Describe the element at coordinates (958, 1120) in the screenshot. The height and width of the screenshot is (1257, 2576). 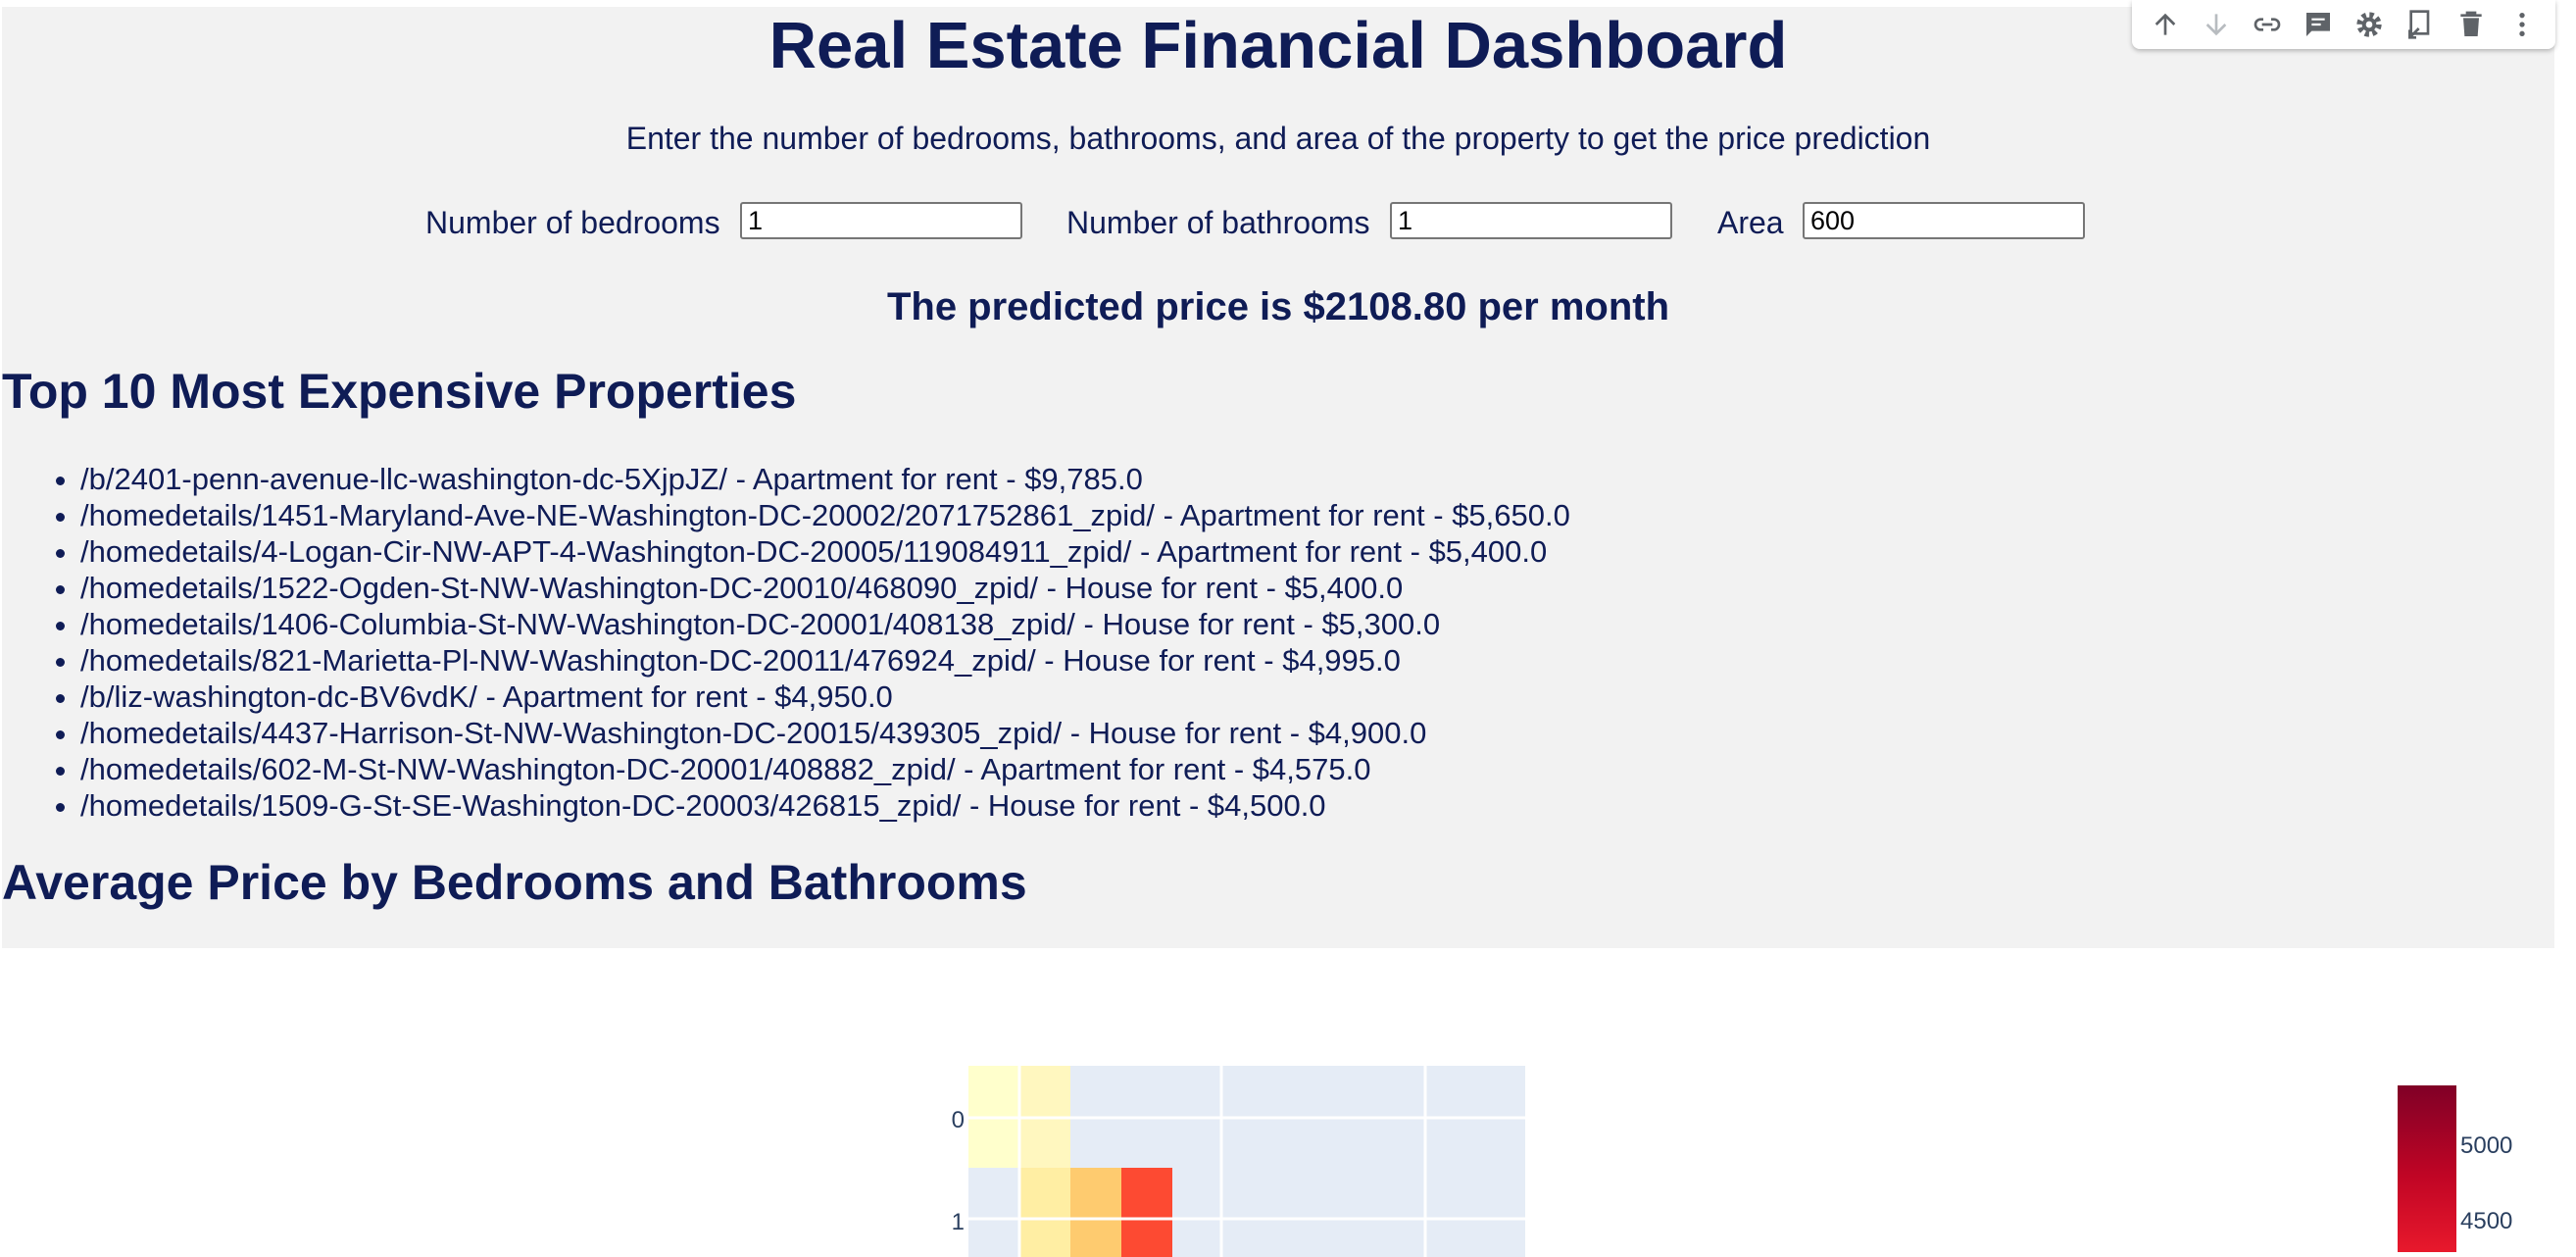
I see `y-tick-label: 0` at that location.